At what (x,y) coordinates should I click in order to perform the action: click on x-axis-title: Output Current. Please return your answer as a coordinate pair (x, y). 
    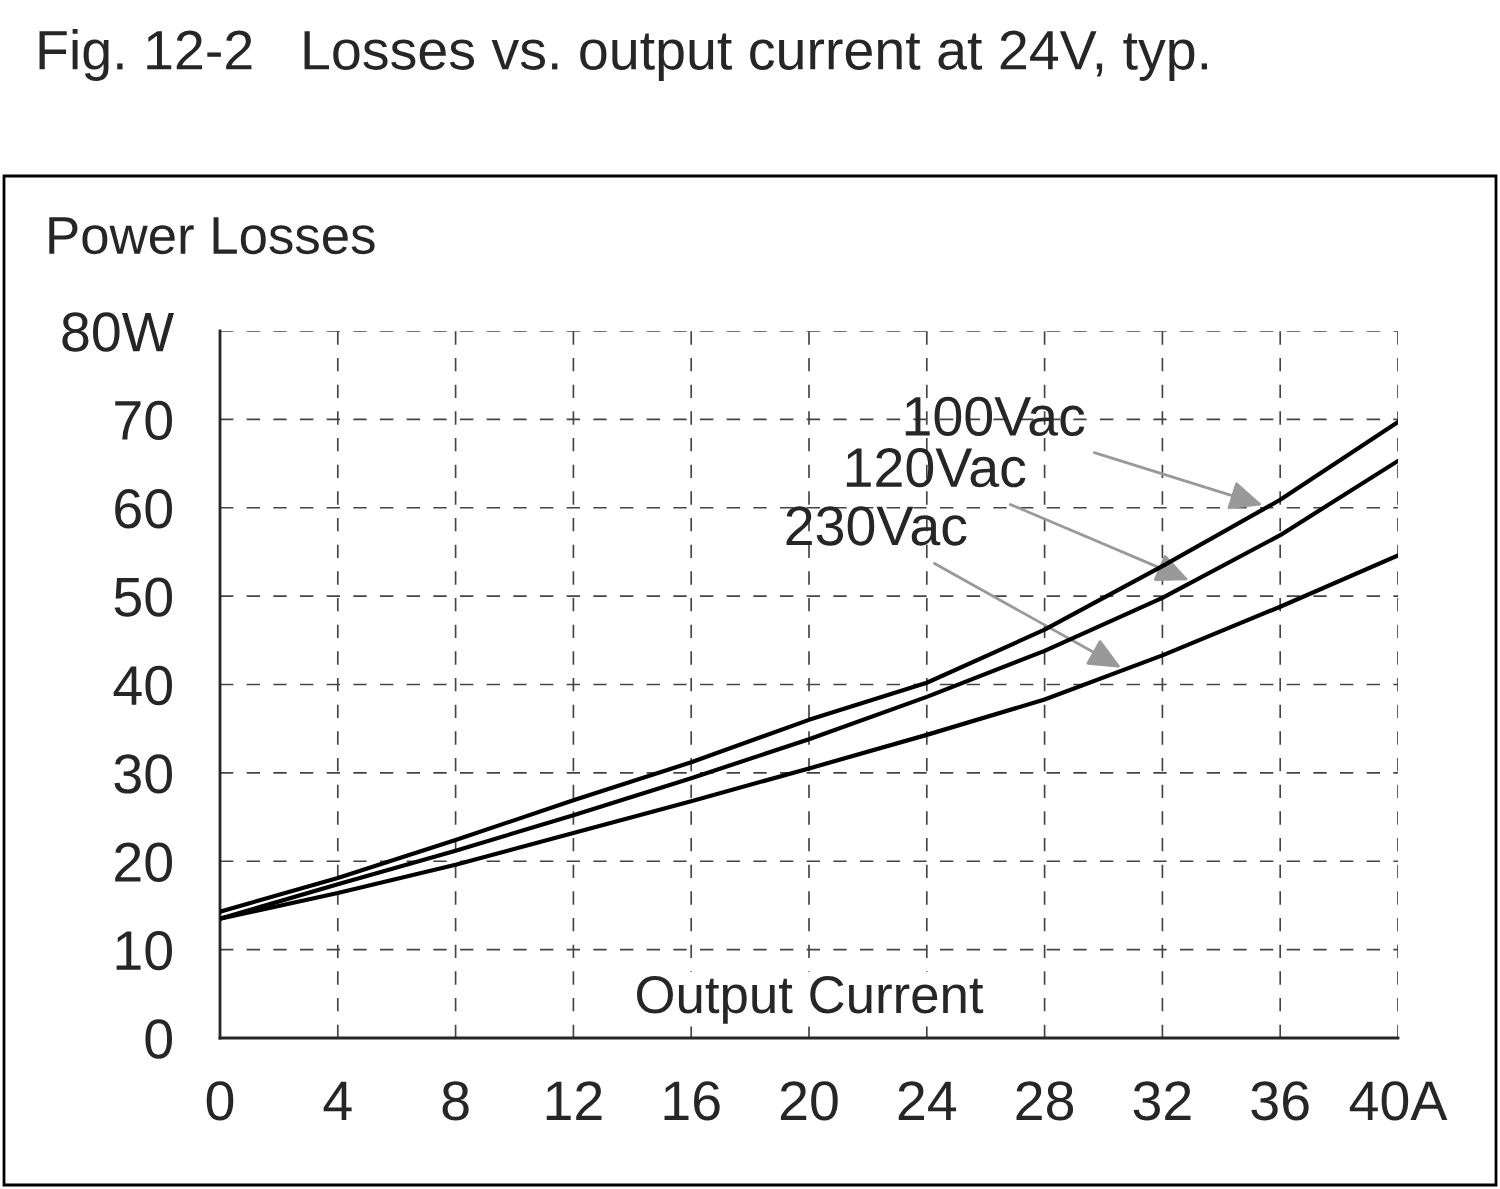
    Looking at the image, I should click on (810, 1000).